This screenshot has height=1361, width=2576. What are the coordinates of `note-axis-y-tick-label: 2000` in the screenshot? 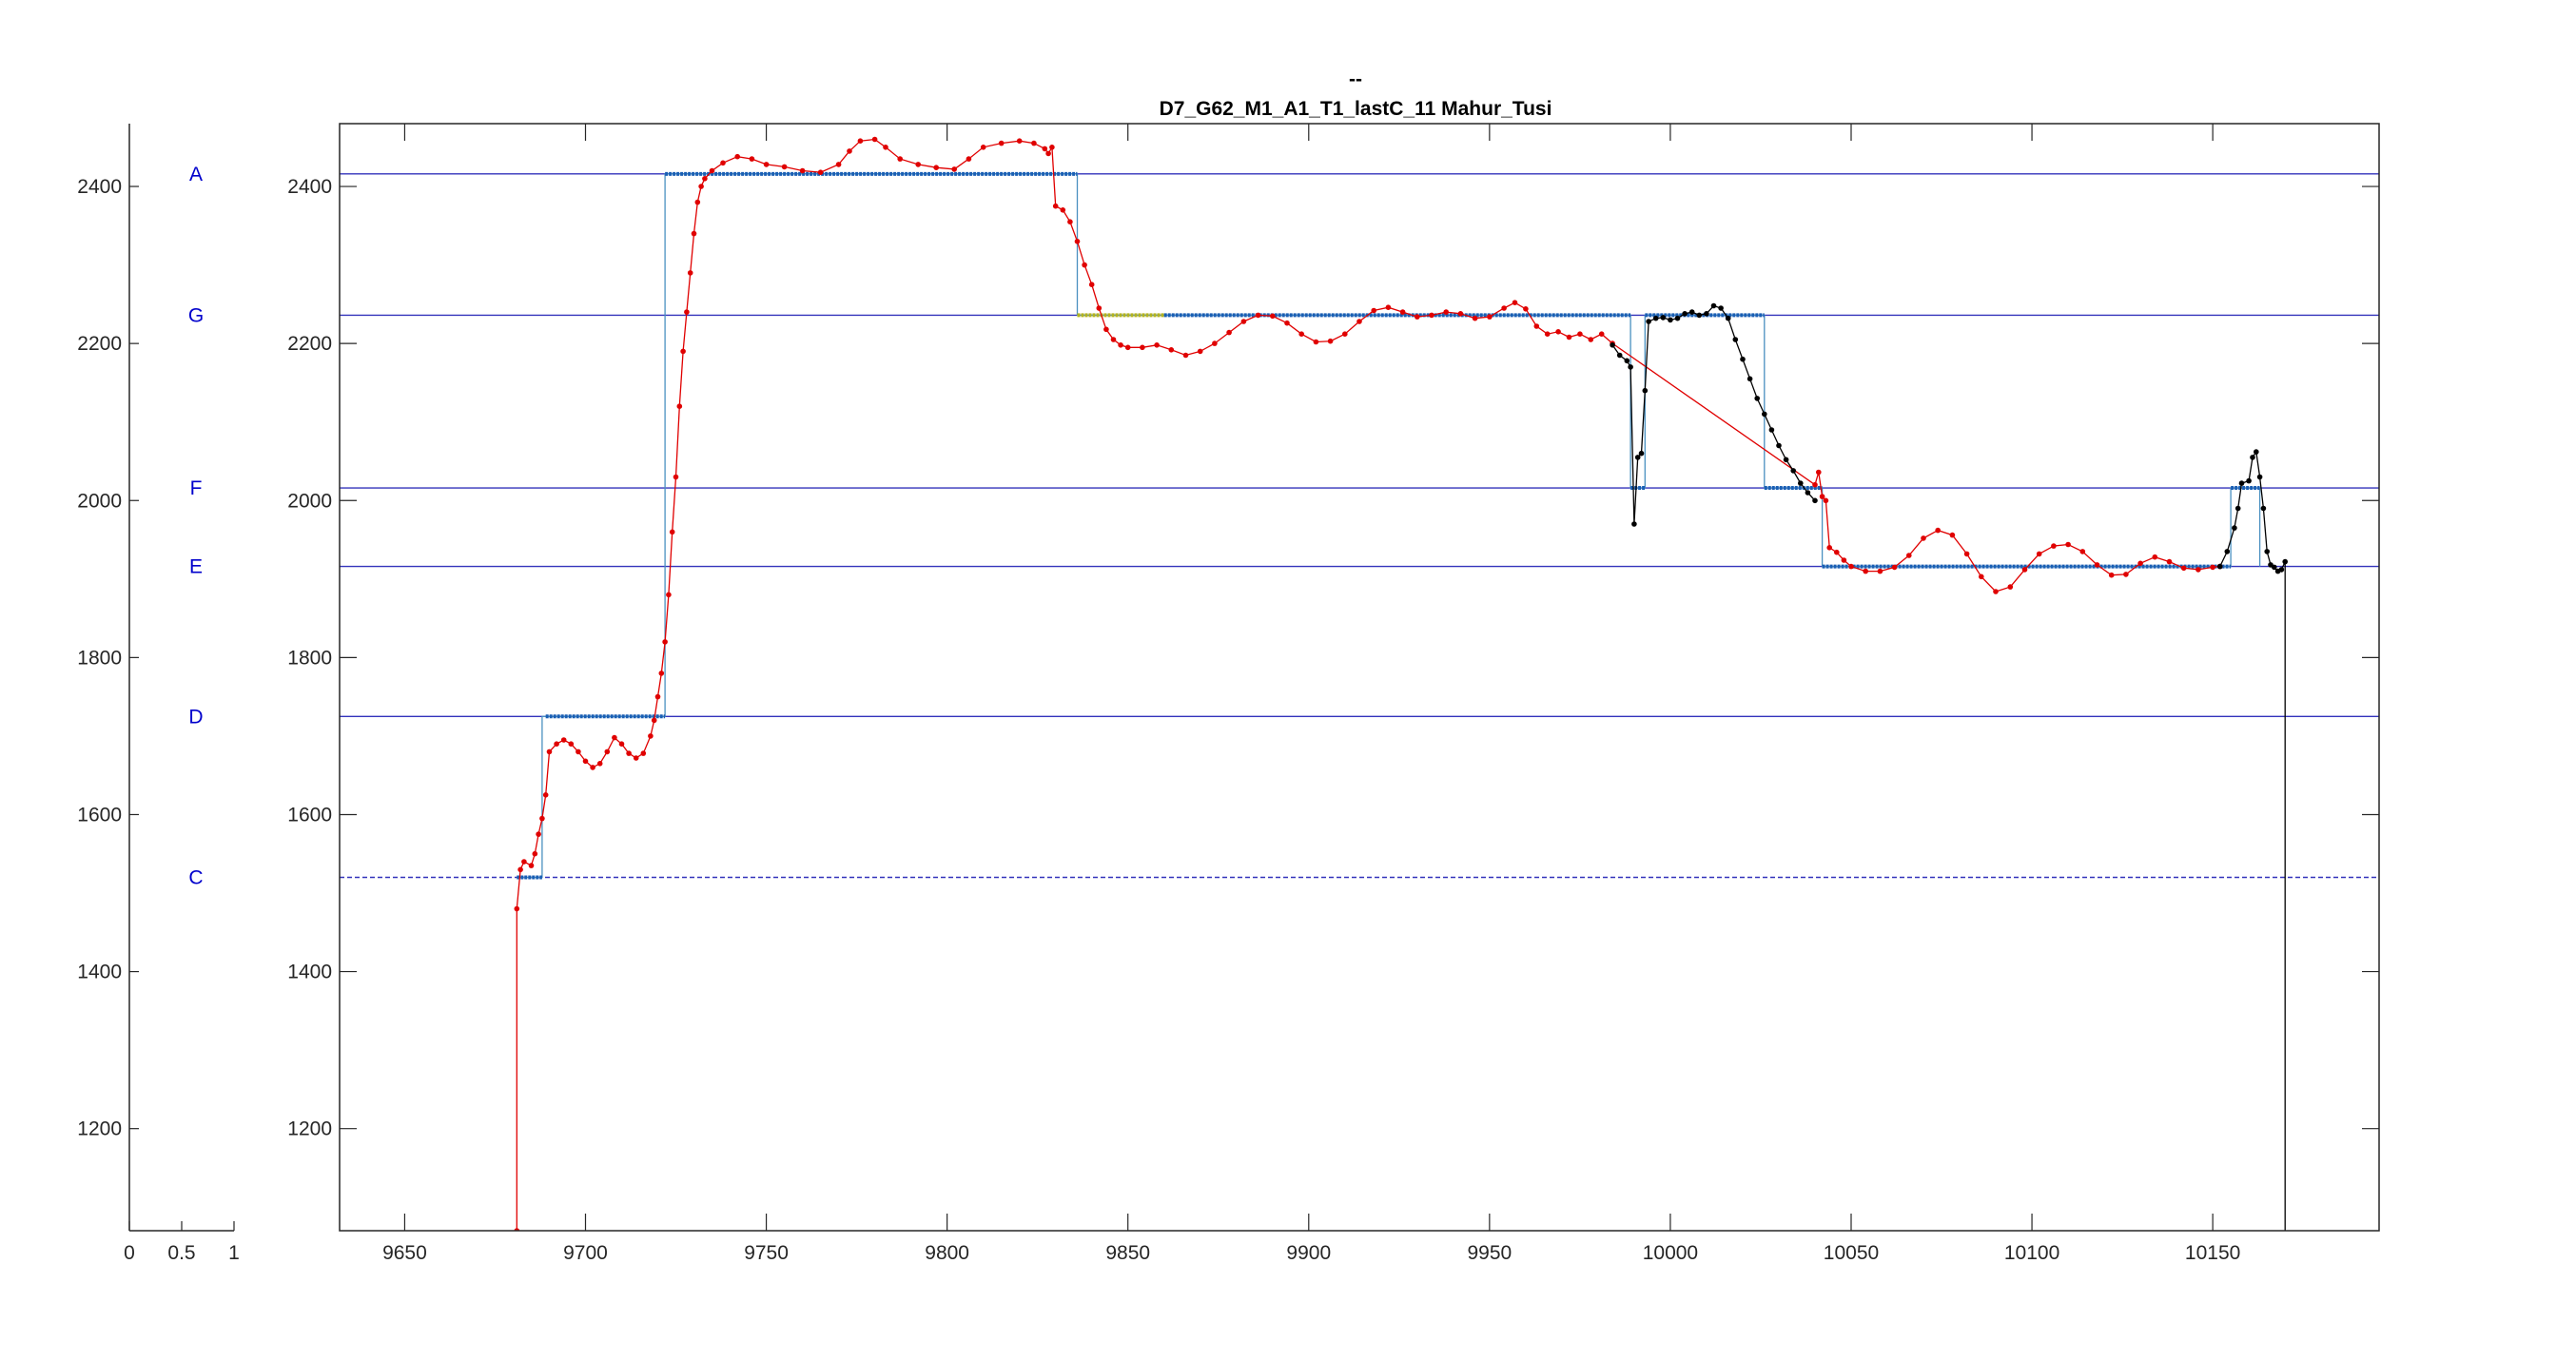 It's located at (99, 501).